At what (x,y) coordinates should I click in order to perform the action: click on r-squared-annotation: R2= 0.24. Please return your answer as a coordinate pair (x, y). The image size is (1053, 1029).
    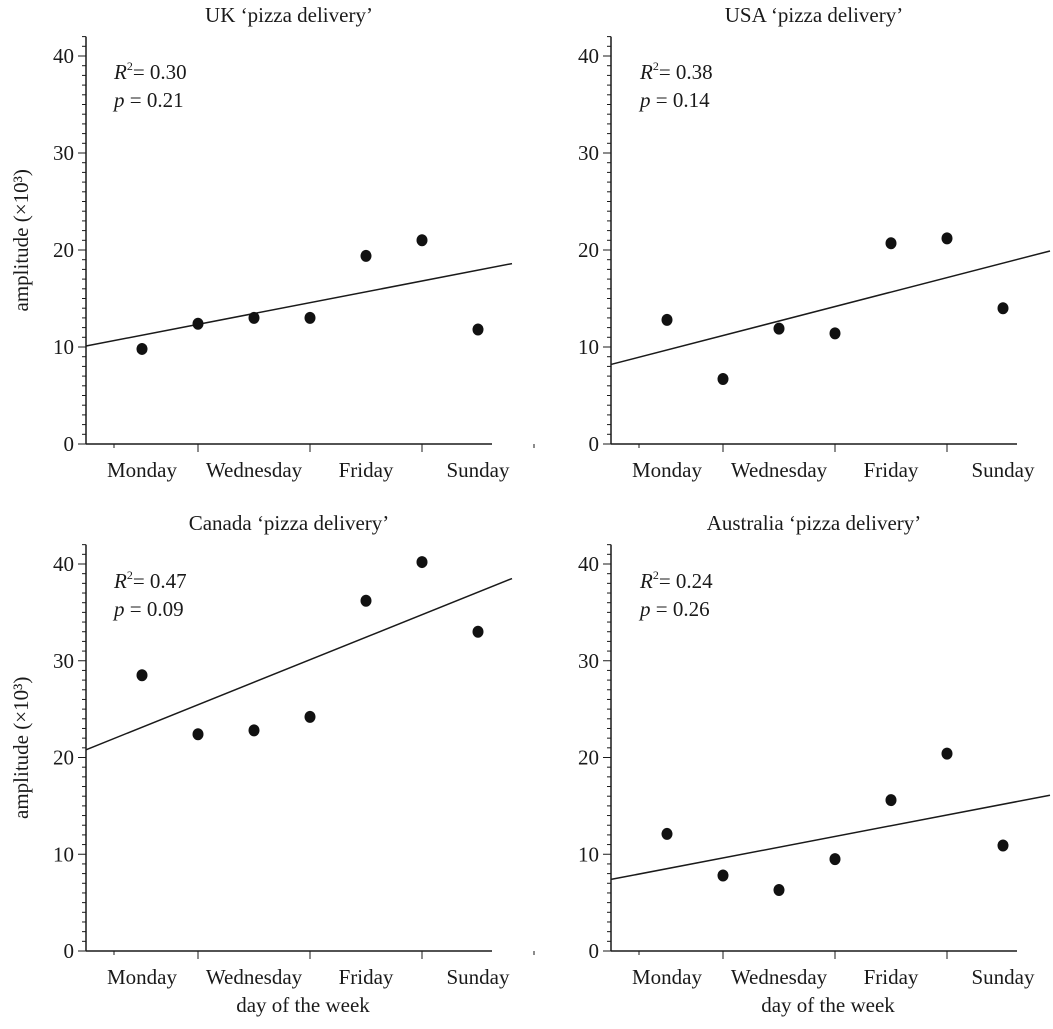
    Looking at the image, I should click on (676, 580).